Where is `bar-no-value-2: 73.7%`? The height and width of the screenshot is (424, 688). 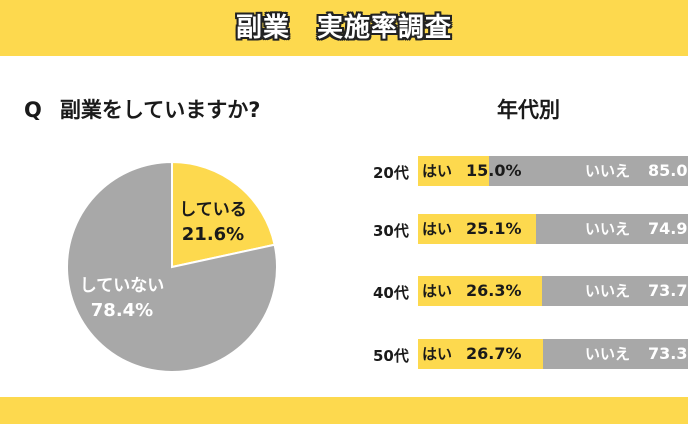
bar-no-value-2: 73.7% is located at coordinates (668, 290).